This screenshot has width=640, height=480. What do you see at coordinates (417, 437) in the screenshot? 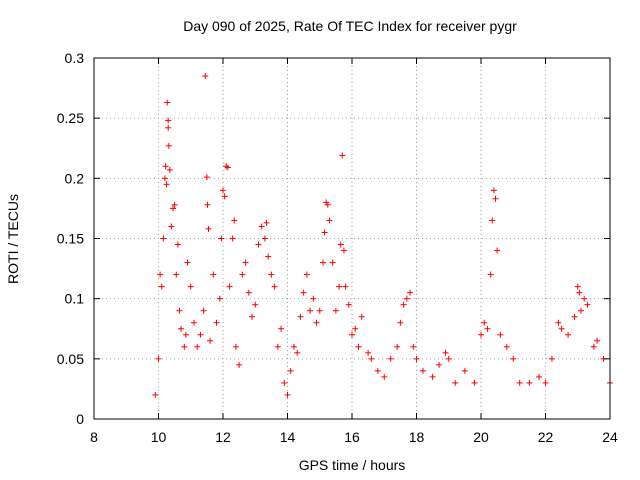
I see `x-tick-label: 18` at bounding box center [417, 437].